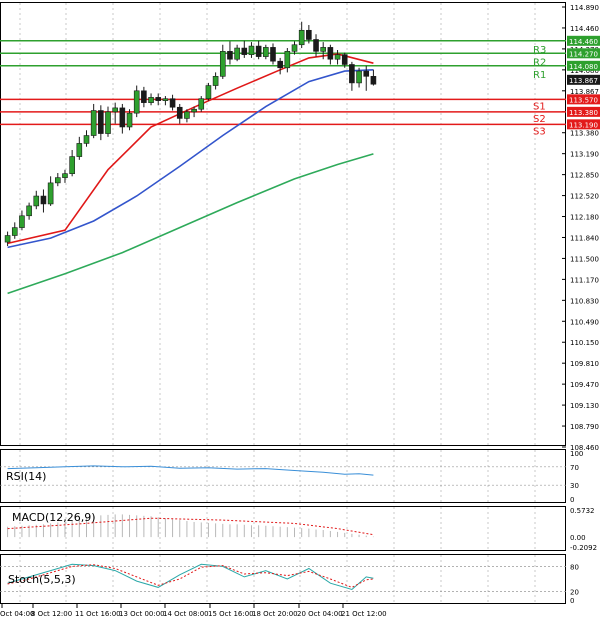  I want to click on price-tick-label: 113.190, so click(584, 155).